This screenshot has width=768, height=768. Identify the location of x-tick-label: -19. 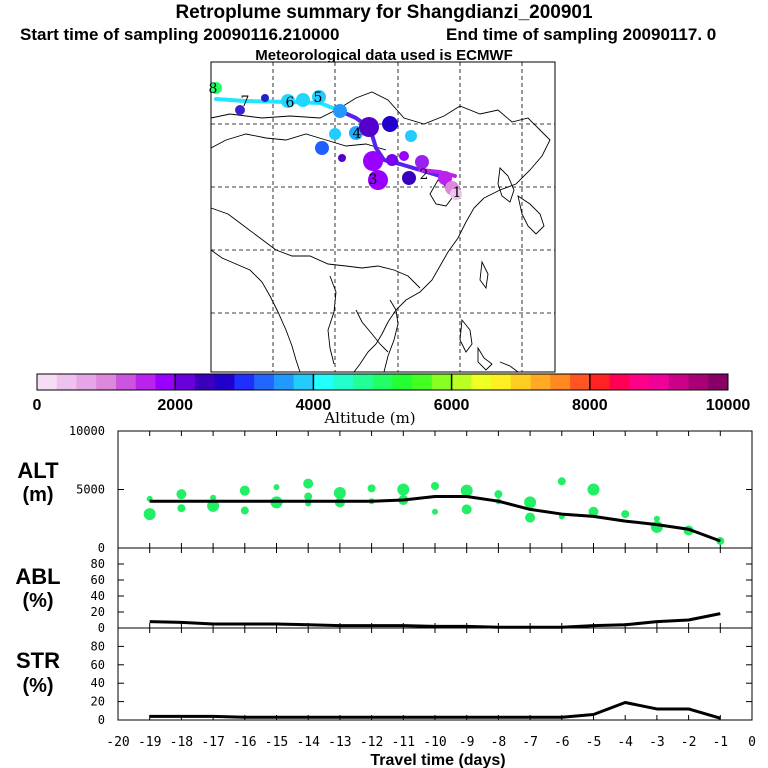
(149, 742).